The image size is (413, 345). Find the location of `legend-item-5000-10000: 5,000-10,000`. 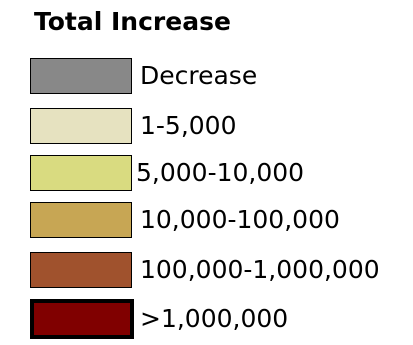

legend-item-5000-10000: 5,000-10,000 is located at coordinates (220, 174).